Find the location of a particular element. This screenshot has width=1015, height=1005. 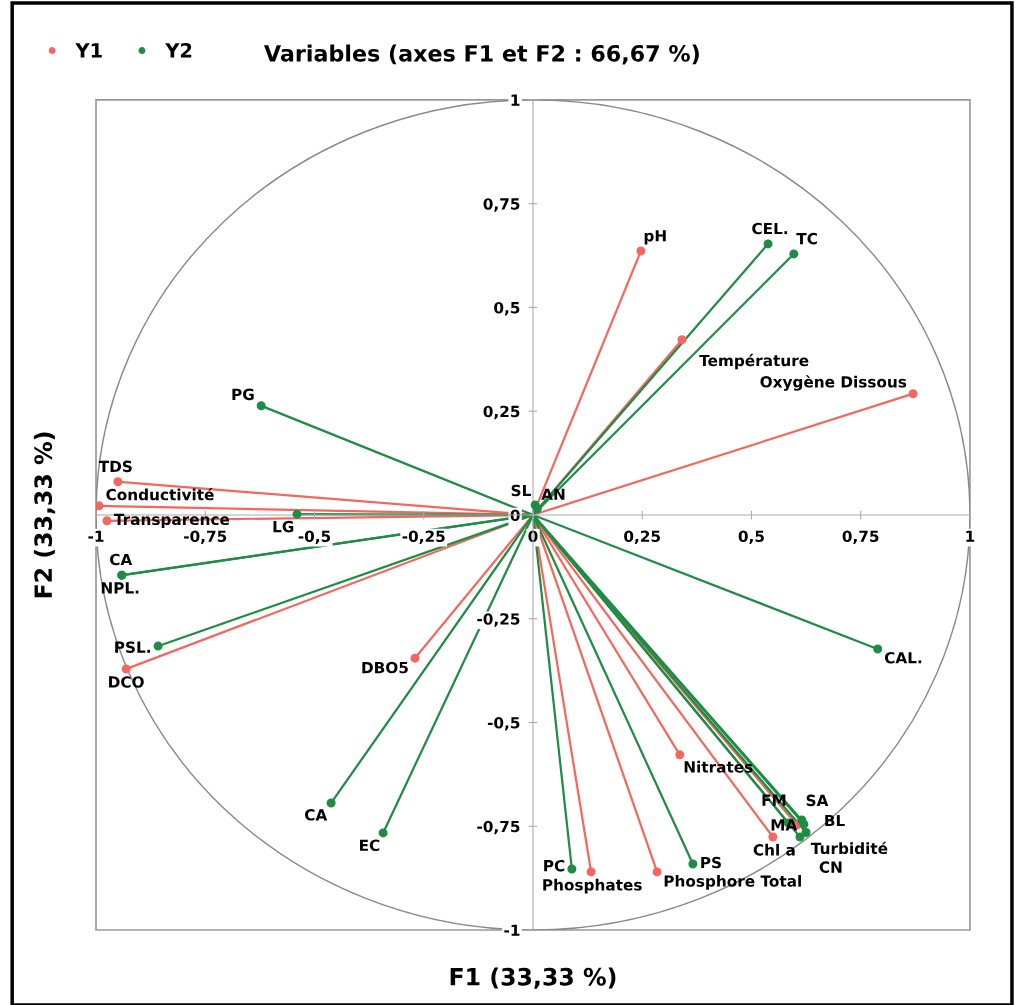

y-tick-label: 0,25 is located at coordinates (501, 412).